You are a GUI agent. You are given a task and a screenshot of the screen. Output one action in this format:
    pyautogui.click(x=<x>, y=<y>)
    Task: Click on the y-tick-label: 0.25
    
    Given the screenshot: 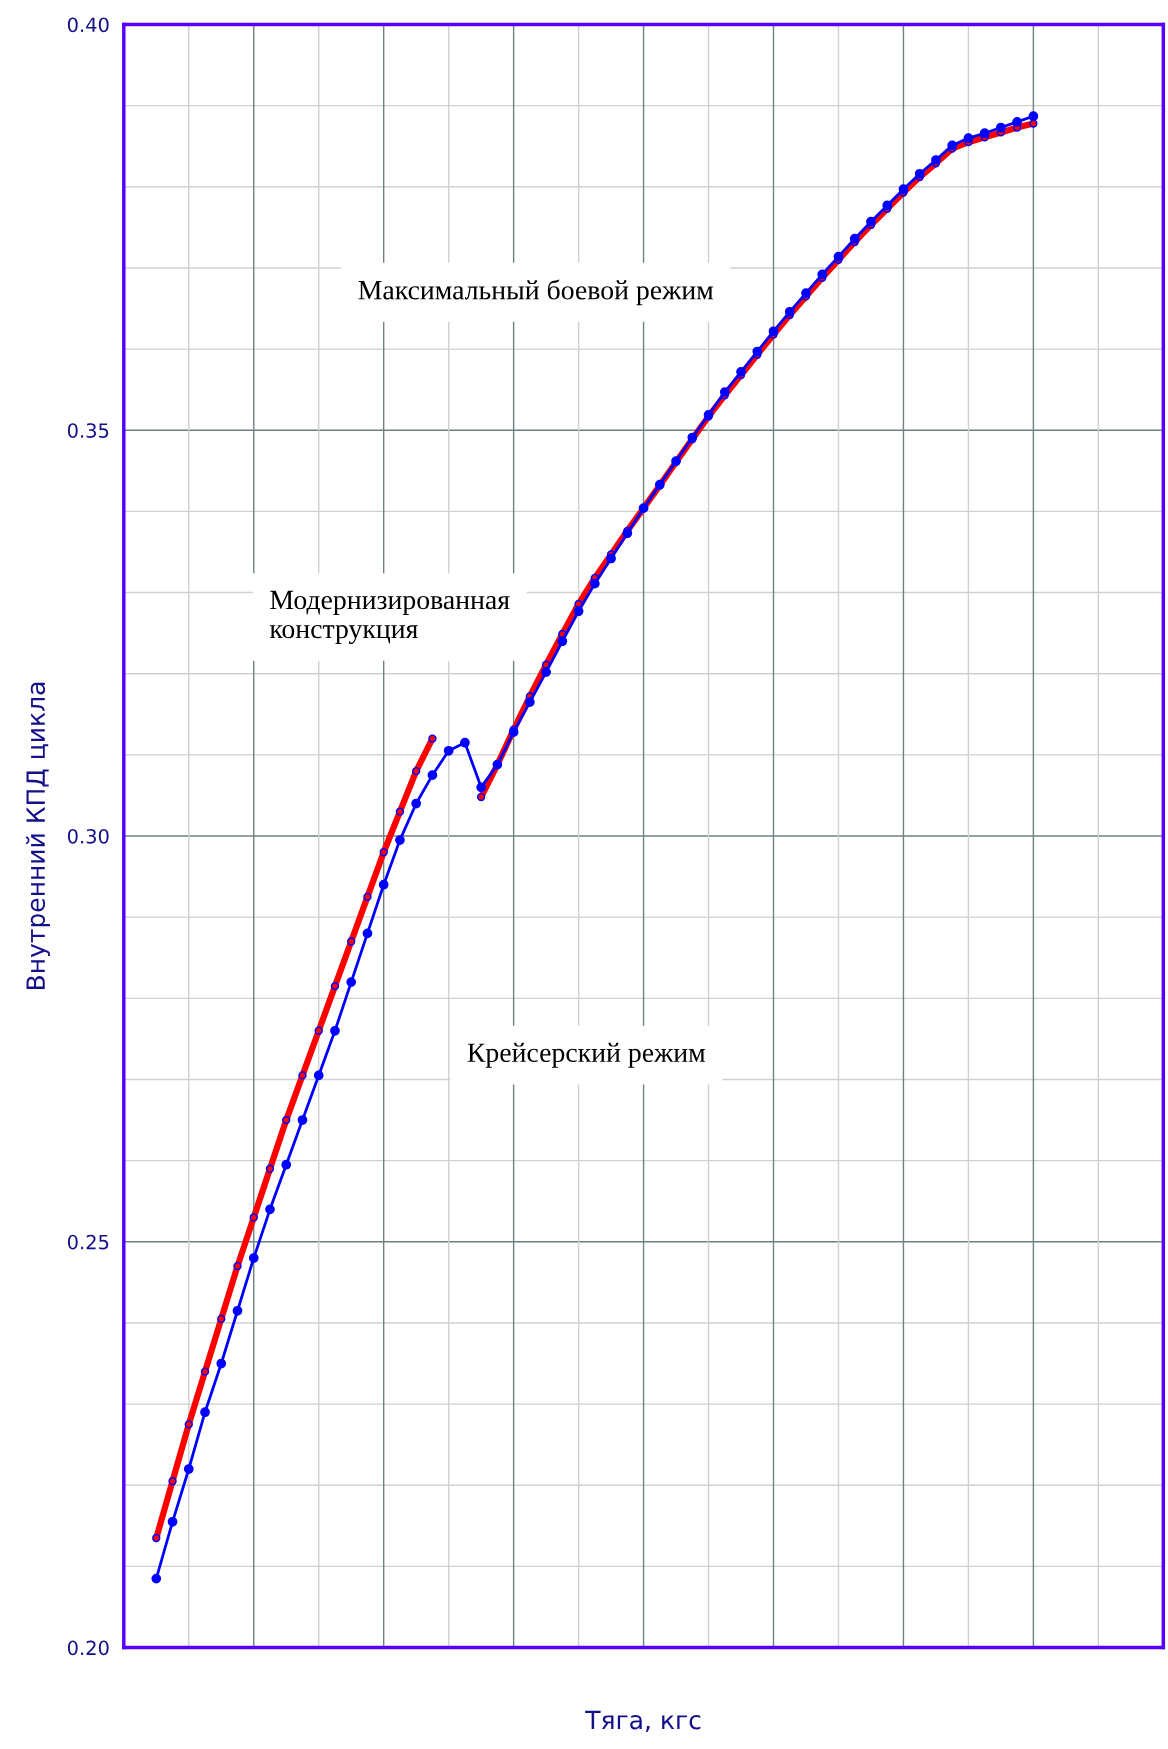 What is the action you would take?
    pyautogui.click(x=88, y=1242)
    